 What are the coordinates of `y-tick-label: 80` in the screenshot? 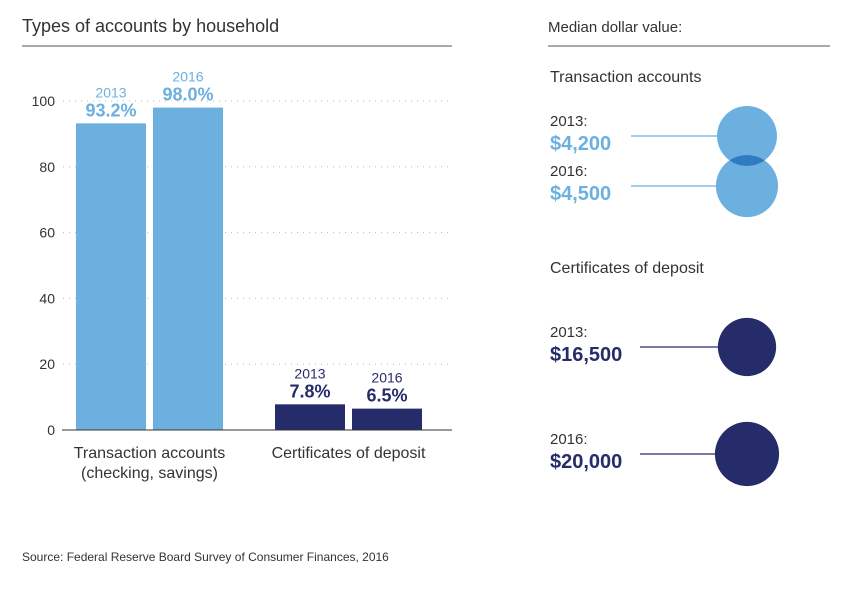 It's located at (47, 167).